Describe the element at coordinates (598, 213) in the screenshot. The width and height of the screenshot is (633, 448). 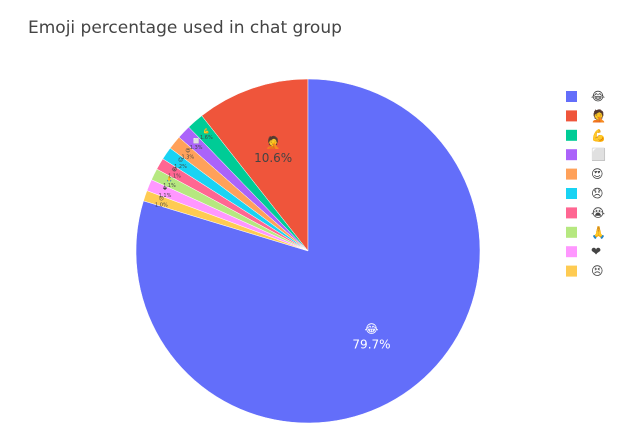
I see `legend-label: 😭` at that location.